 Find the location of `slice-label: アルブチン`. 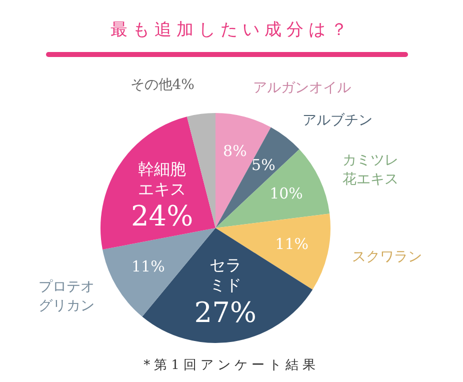

slice-label: アルブチン is located at coordinates (337, 120).